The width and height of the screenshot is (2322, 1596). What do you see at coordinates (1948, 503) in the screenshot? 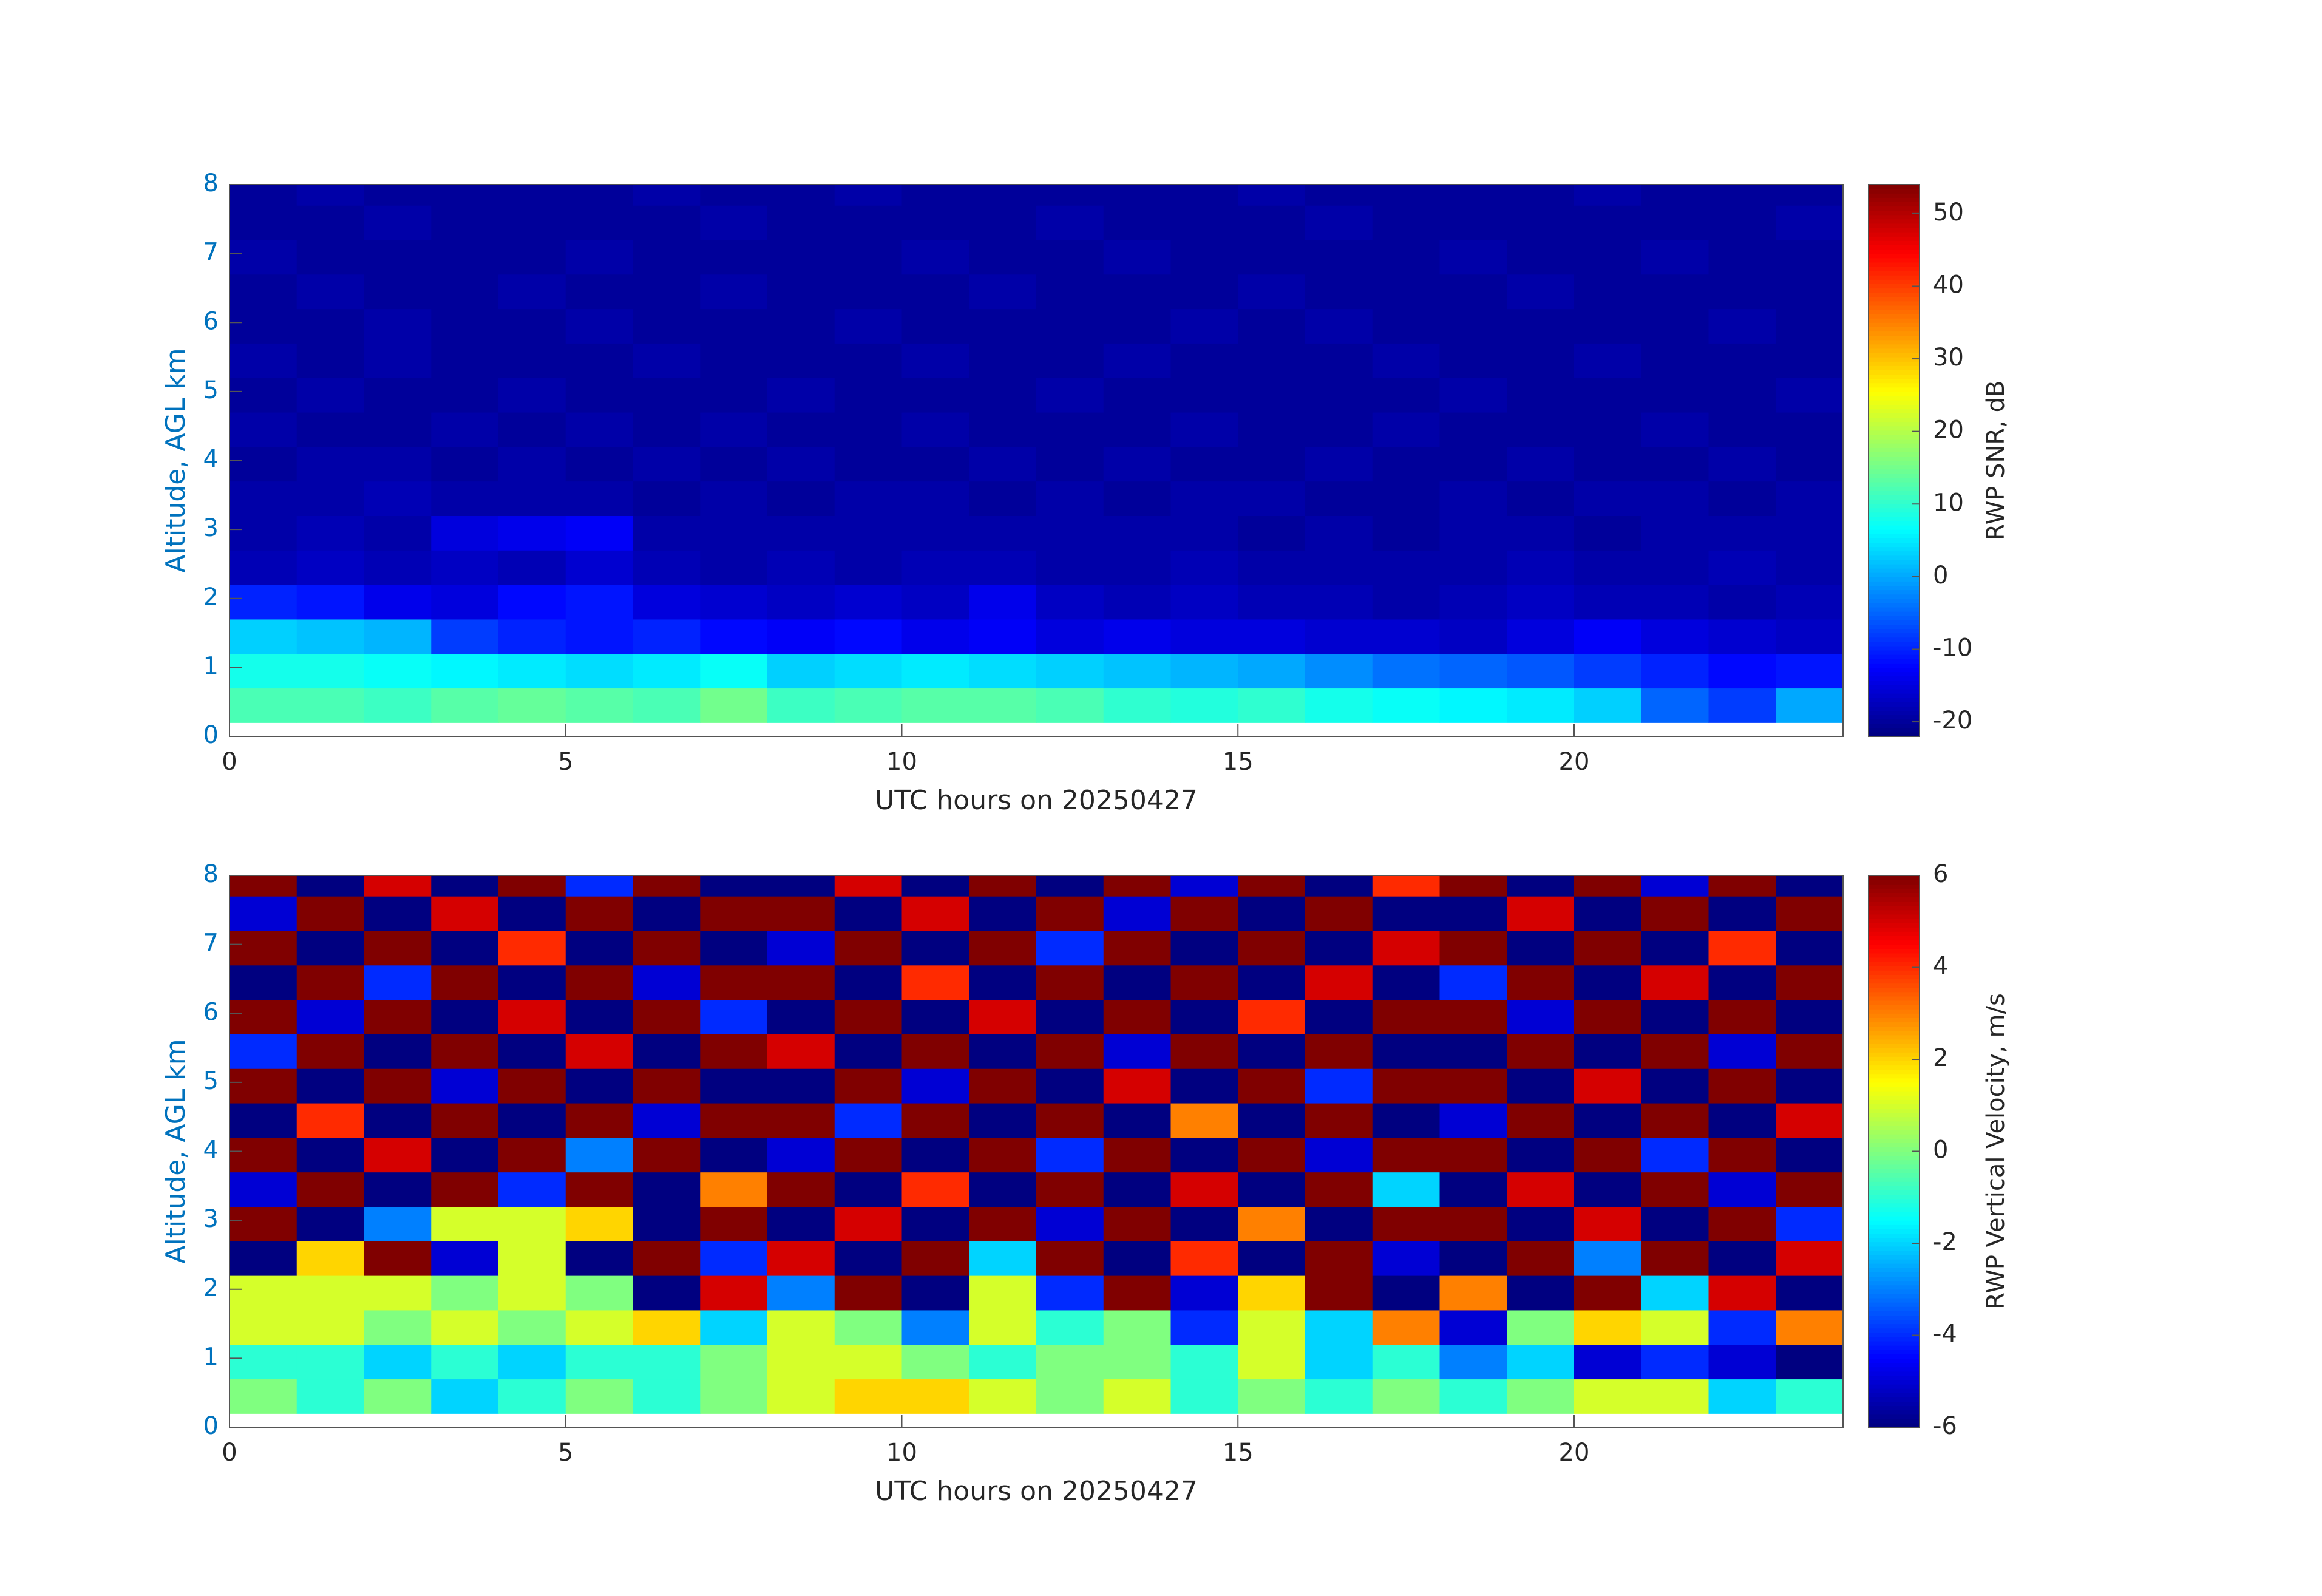
I see `colorbar-tick-label: 10` at bounding box center [1948, 503].